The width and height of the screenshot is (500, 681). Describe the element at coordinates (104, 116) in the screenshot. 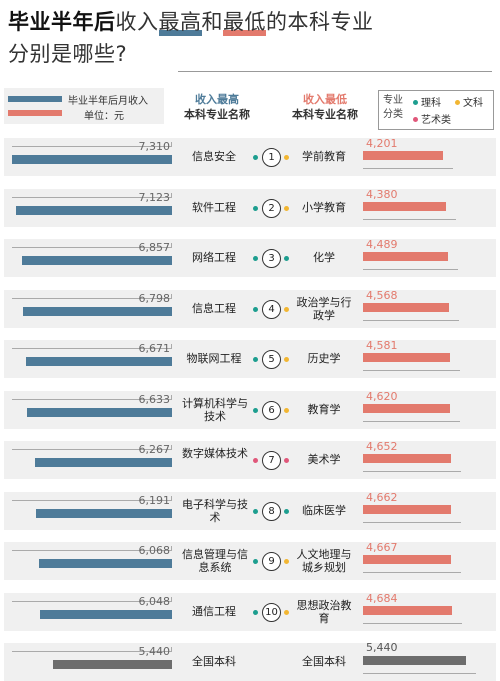

I see `legend-unit: 单位：元` at that location.